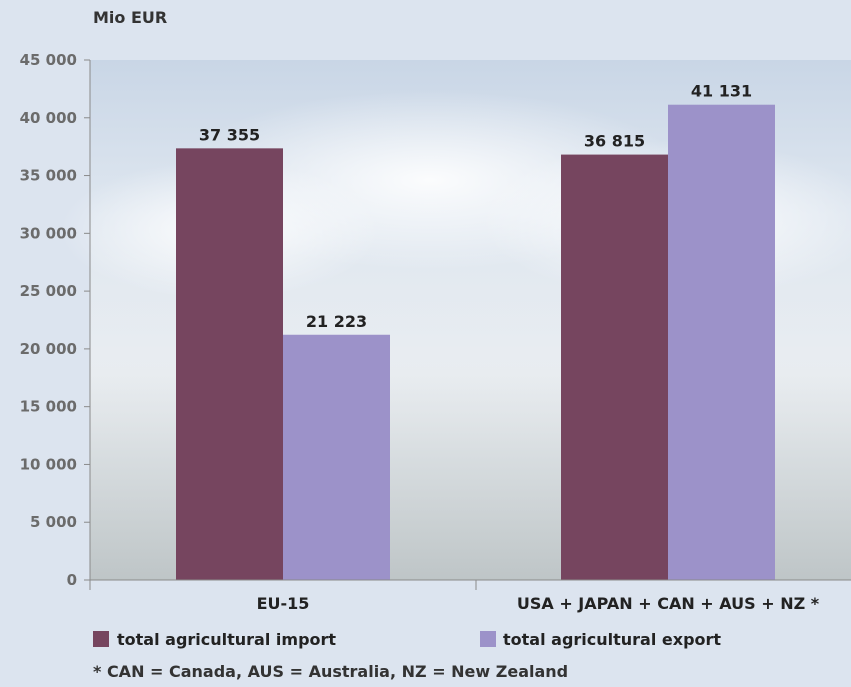  What do you see at coordinates (668, 603) in the screenshot?
I see `x-category-label: USA + JAPAN + CAN + AUS + NZ *` at bounding box center [668, 603].